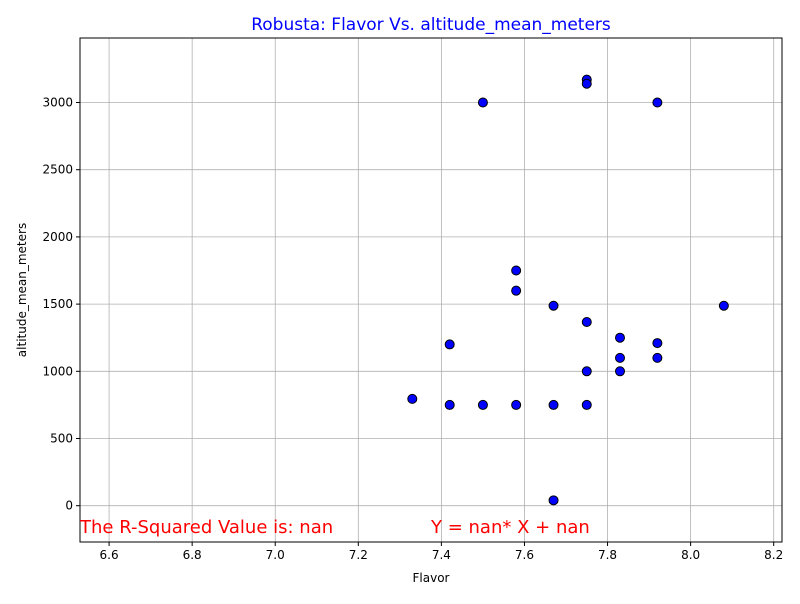  What do you see at coordinates (192, 555) in the screenshot?
I see `x-tick-label: 6.8` at bounding box center [192, 555].